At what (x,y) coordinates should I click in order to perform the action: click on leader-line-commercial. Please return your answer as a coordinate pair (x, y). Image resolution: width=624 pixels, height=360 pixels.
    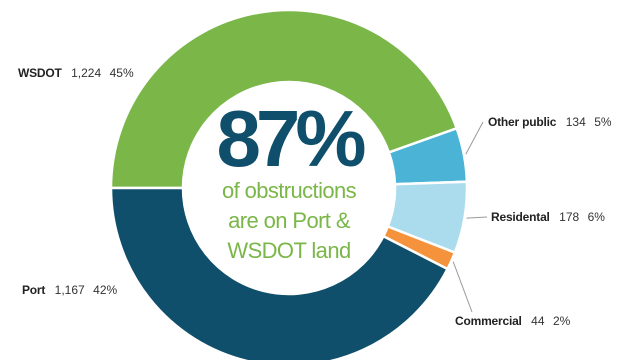
    Looking at the image, I should click on (462, 287).